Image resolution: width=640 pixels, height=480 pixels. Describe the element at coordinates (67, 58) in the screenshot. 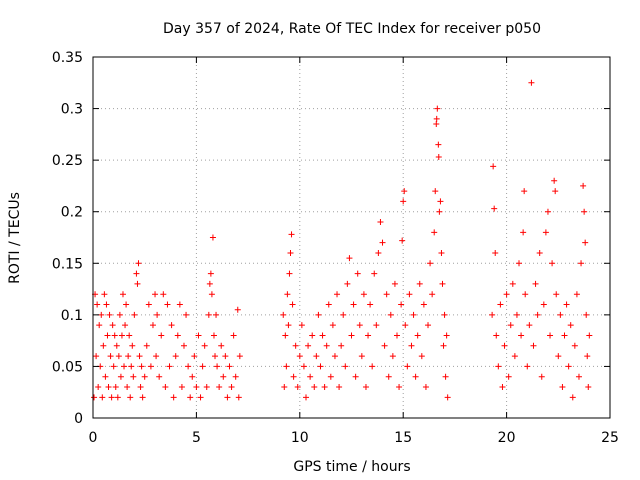

I see `y-tick-label: 0.35` at that location.